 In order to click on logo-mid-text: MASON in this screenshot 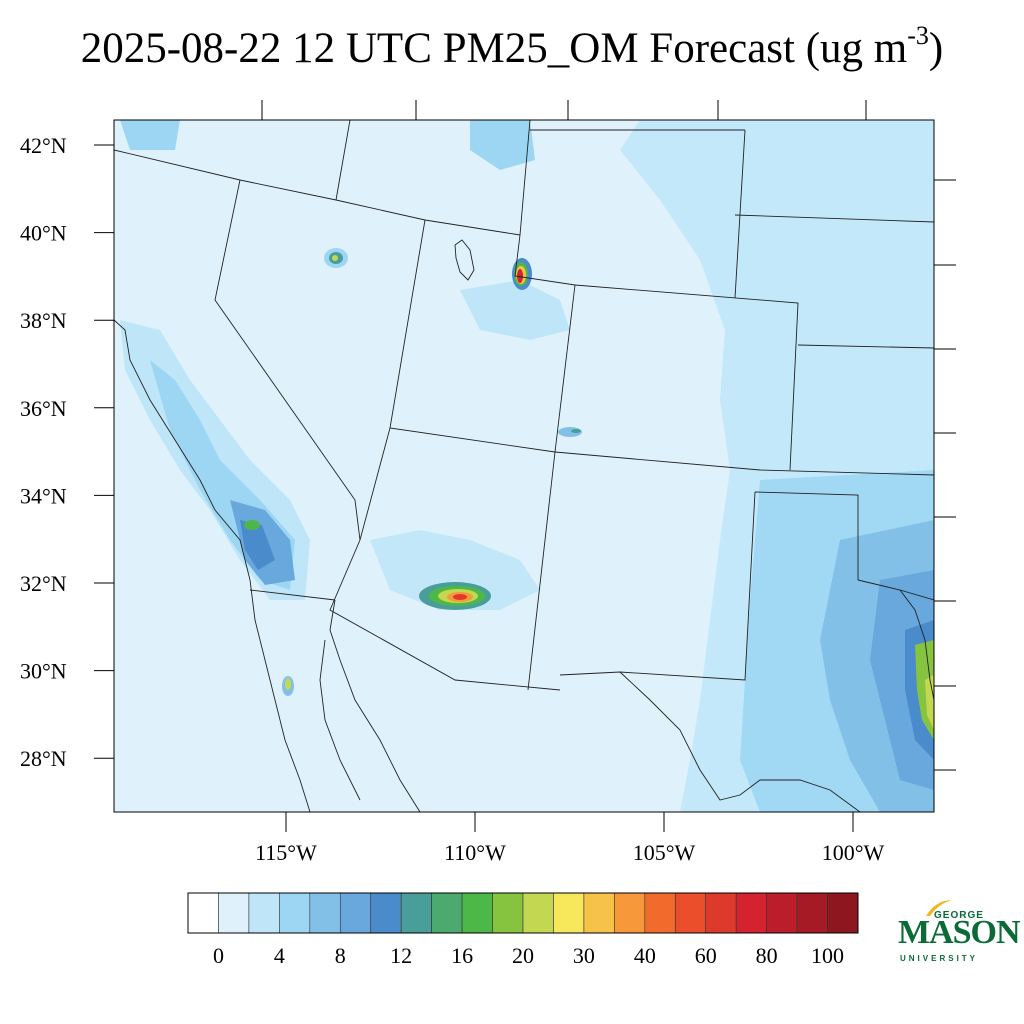, I will do `click(959, 932)`.